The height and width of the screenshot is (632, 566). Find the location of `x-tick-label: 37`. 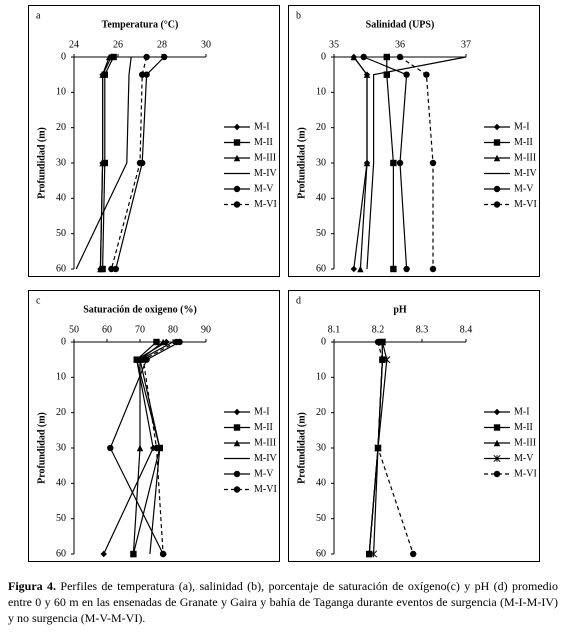

x-tick-label: 37 is located at coordinates (466, 44).